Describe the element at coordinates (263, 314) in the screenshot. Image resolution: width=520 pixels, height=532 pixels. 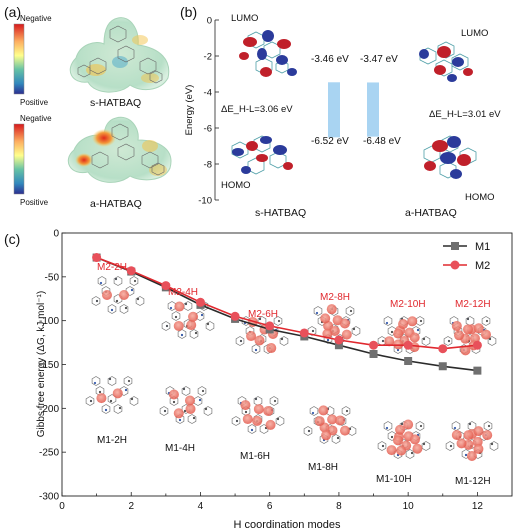
I see `m2-6h-label: M2-6H` at that location.